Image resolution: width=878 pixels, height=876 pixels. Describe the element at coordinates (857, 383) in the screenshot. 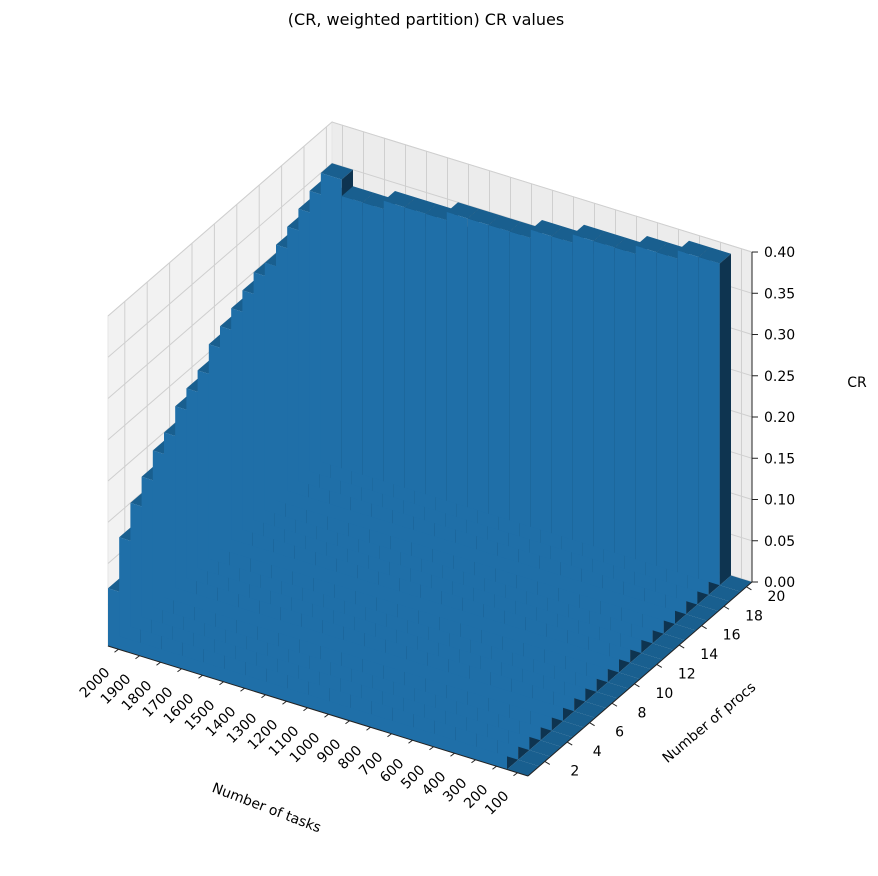

I see `z-axis-label: CR` at that location.